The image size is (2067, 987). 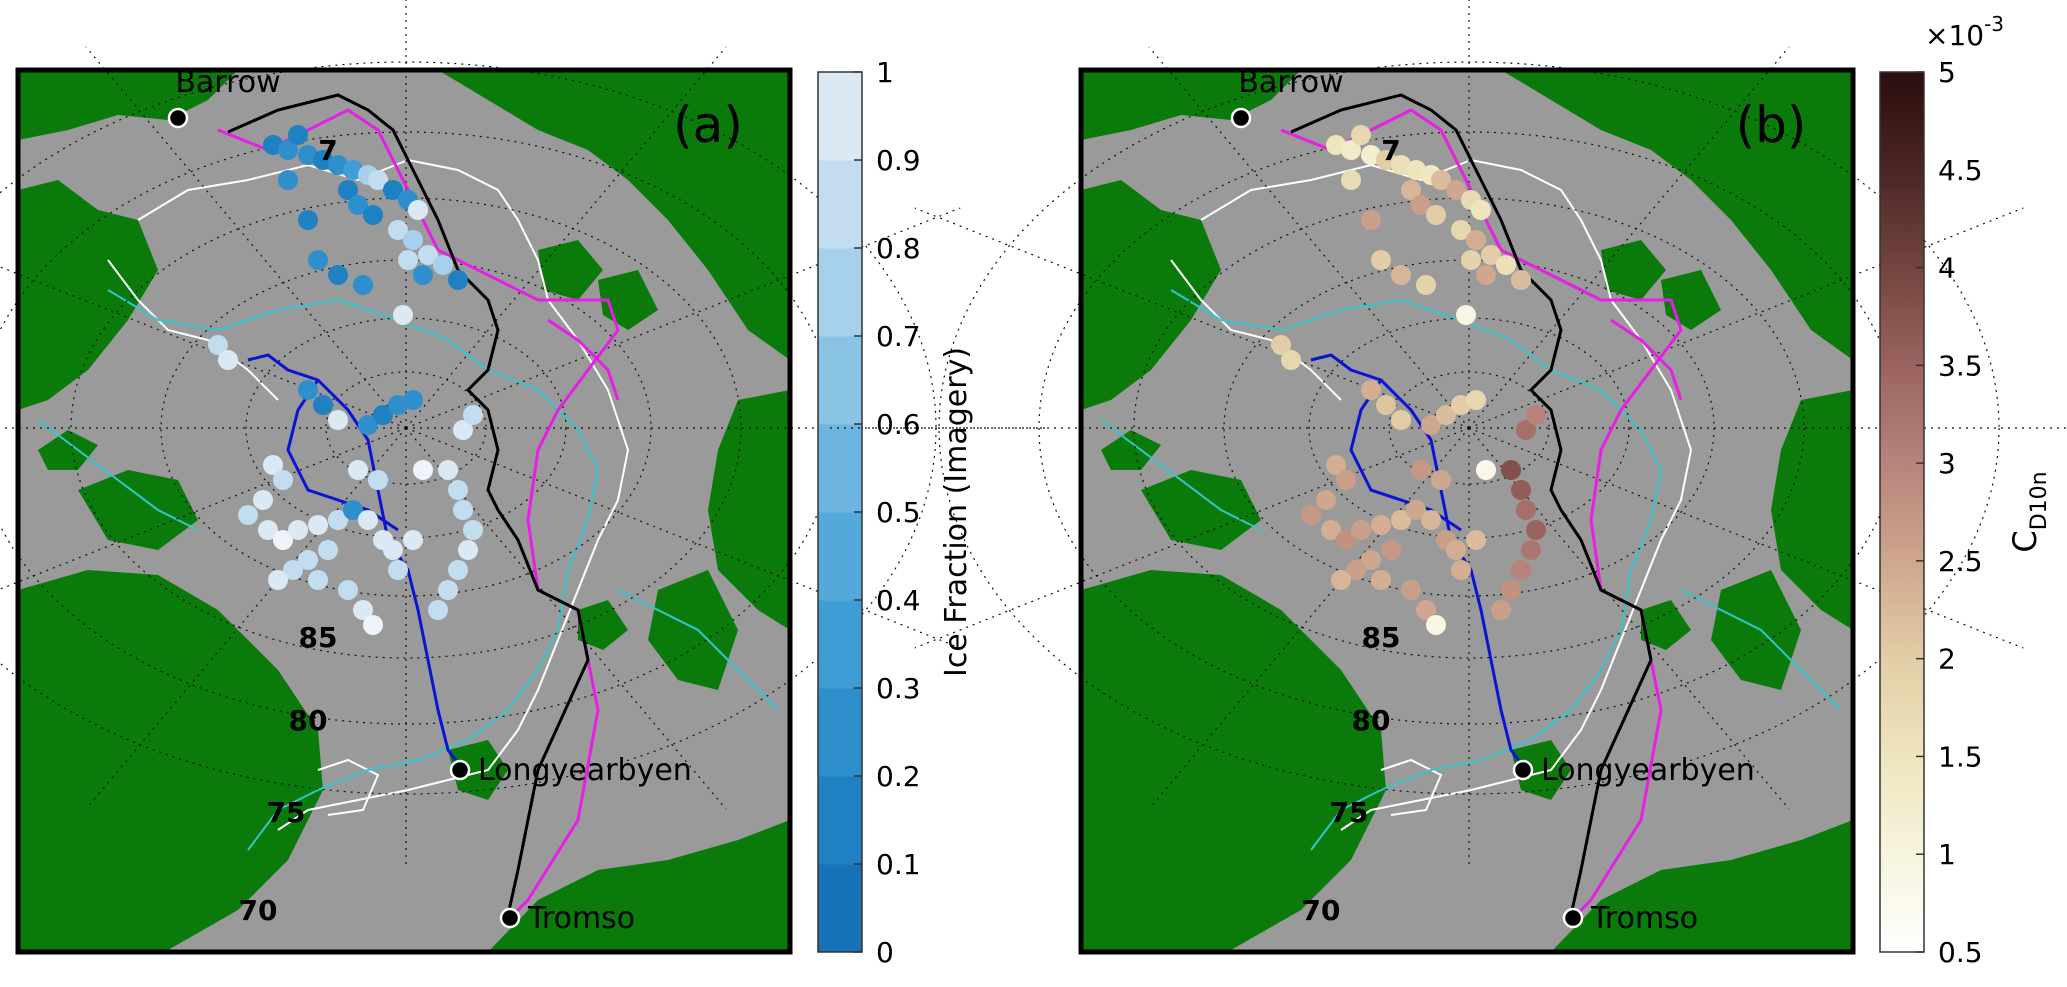 I want to click on colorbar-a-tick-label: 0.3, so click(x=898, y=688).